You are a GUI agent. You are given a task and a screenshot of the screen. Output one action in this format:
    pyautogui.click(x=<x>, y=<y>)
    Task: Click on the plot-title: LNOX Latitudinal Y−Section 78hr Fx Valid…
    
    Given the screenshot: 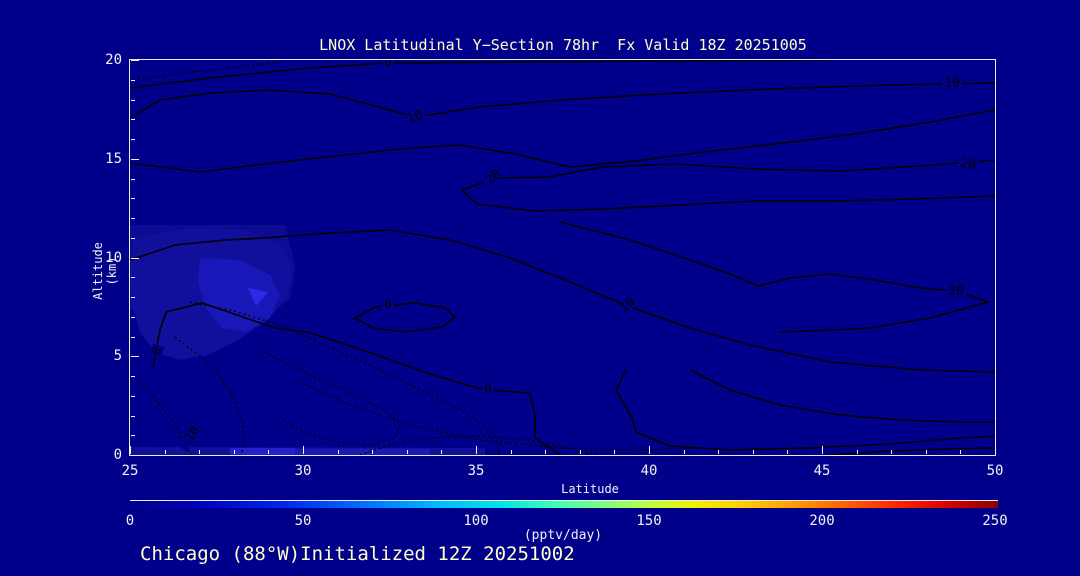 What is the action you would take?
    pyautogui.click(x=563, y=45)
    